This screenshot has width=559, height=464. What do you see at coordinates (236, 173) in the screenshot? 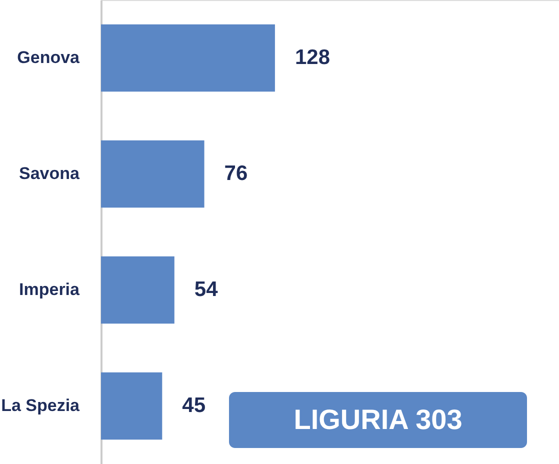
I see `data-label: 76` at bounding box center [236, 173].